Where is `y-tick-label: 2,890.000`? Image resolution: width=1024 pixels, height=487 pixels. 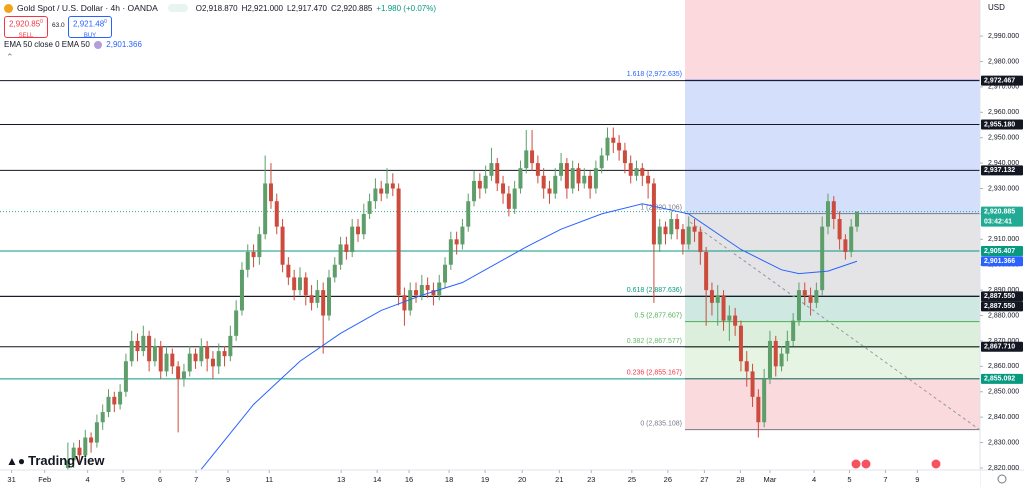
y-tick-label: 2,890.000 is located at coordinates (1003, 290).